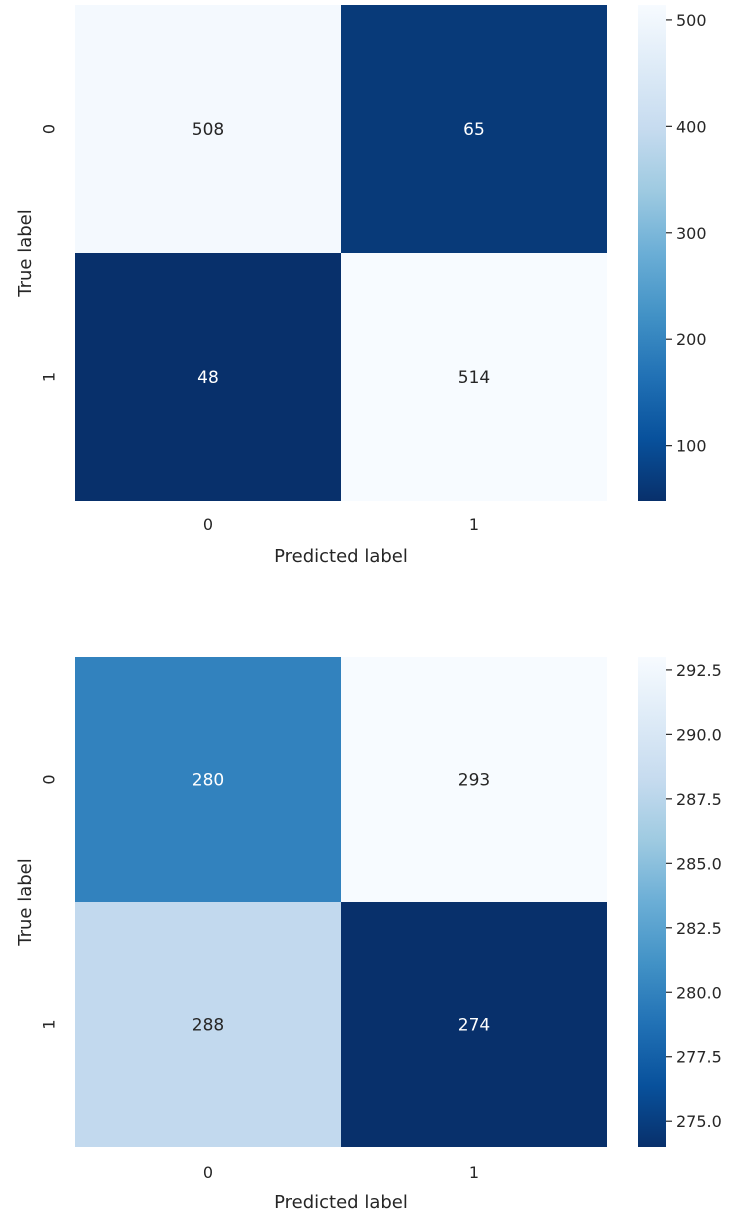 The image size is (738, 1215). What do you see at coordinates (691, 446) in the screenshot?
I see `colorbar-tick-label: 100` at bounding box center [691, 446].